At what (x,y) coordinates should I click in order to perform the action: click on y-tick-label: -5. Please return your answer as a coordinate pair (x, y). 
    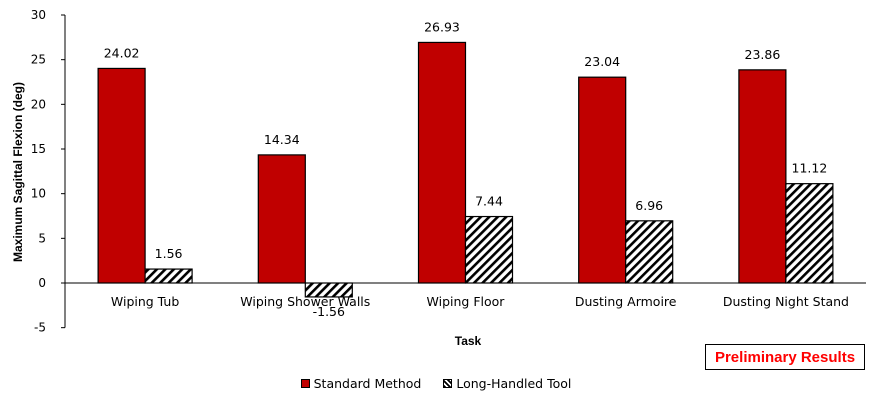
    Looking at the image, I should click on (40, 328).